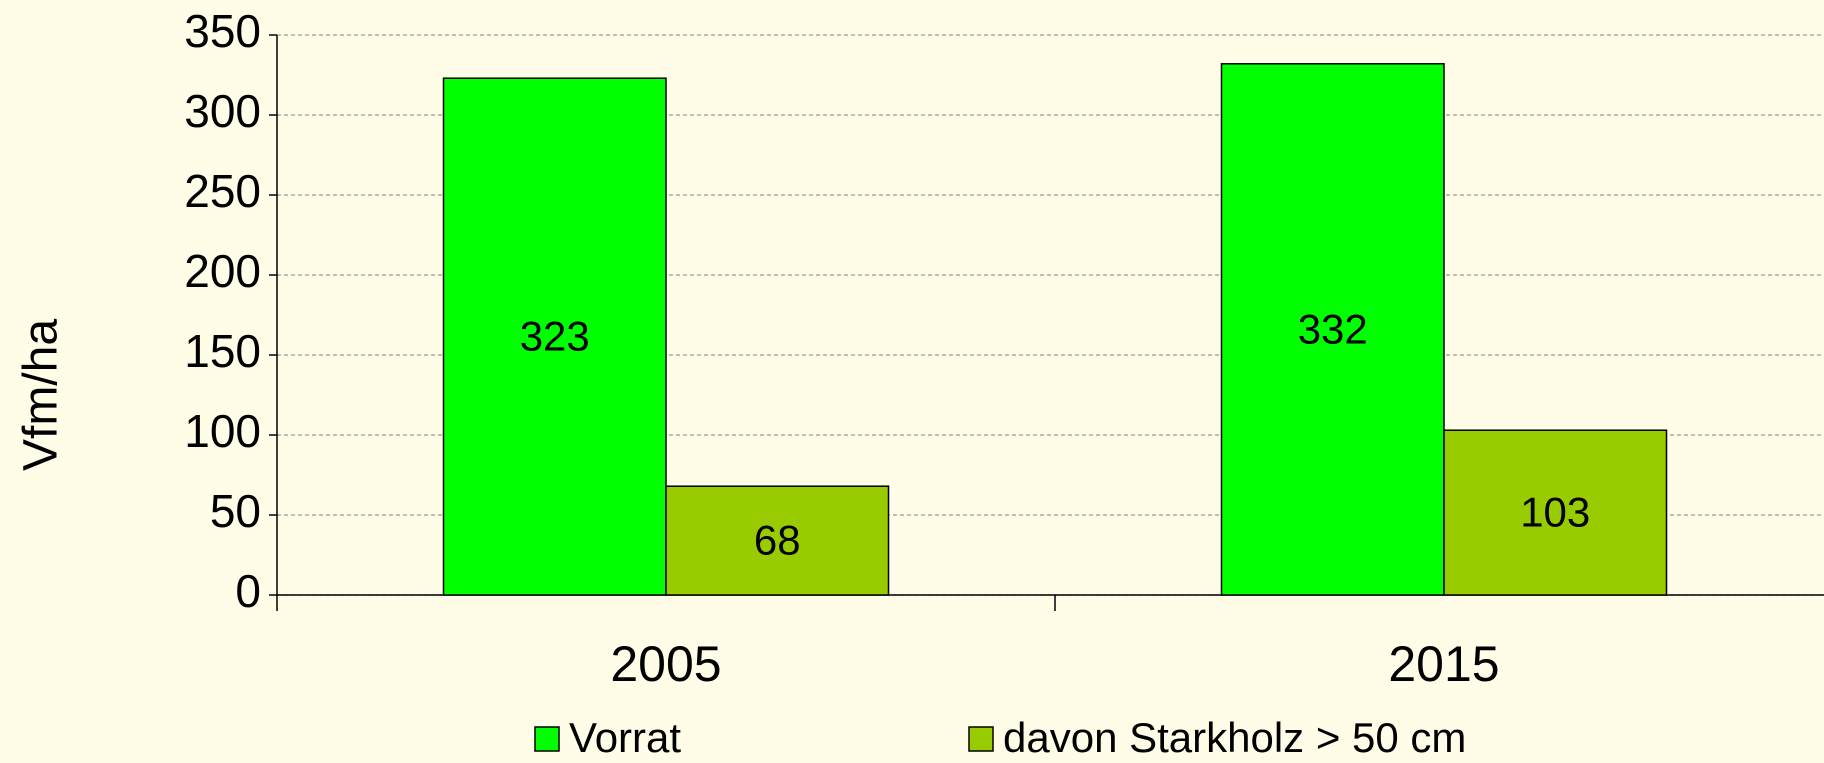 This screenshot has width=1824, height=763. What do you see at coordinates (665, 664) in the screenshot?
I see `x-tick-label: 2005` at bounding box center [665, 664].